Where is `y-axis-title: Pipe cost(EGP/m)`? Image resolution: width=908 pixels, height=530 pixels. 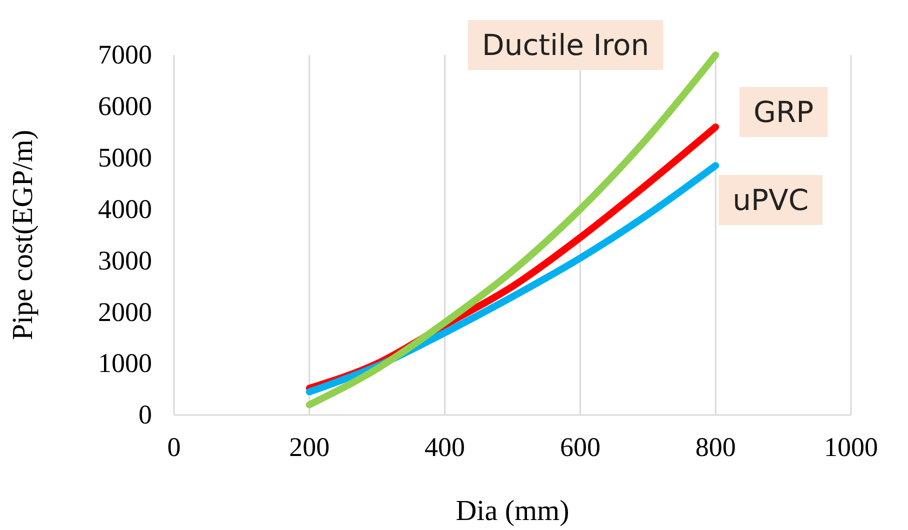
y-axis-title: Pipe cost(EGP/m) is located at coordinates (23, 235).